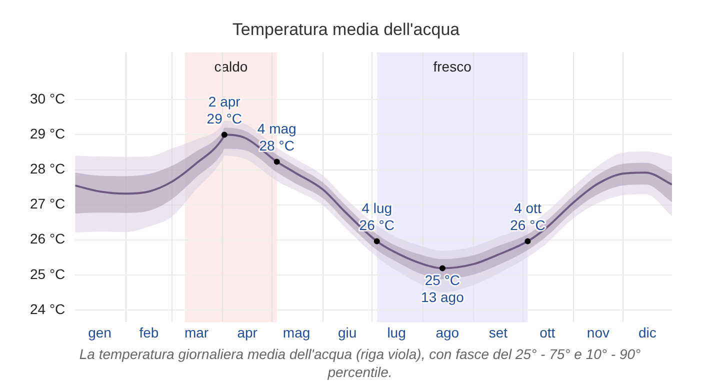  What do you see at coordinates (48, 168) in the screenshot?
I see `y-tick-label: 28 °C` at bounding box center [48, 168].